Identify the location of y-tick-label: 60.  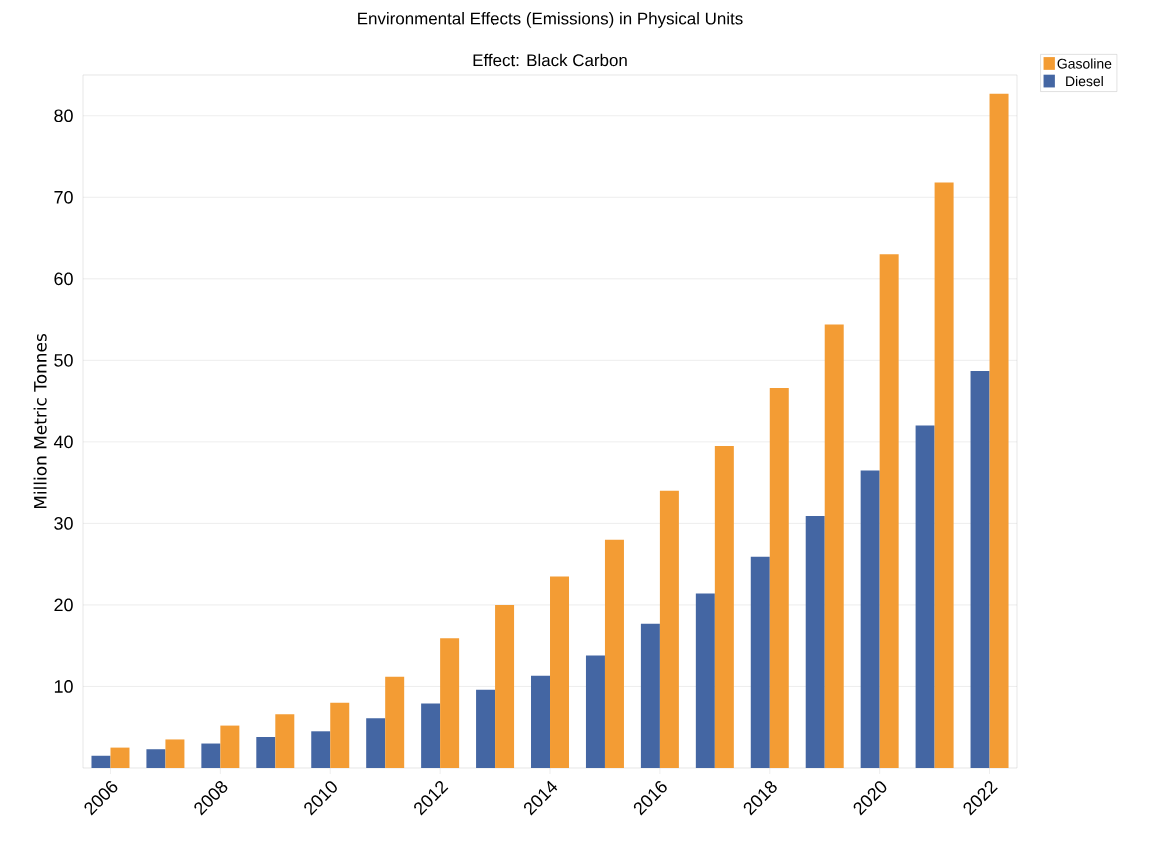
(63, 279).